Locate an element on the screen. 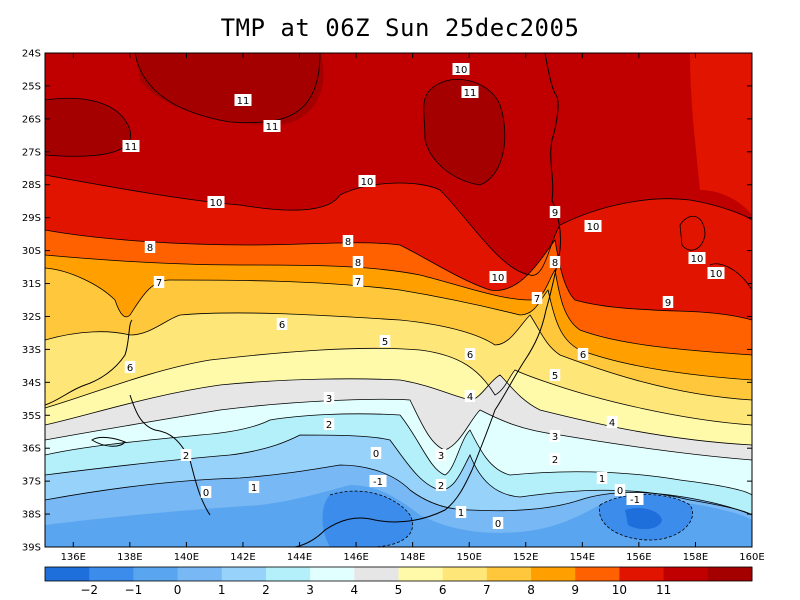 This screenshot has height=600, width=800. lon-tick-label: 144E is located at coordinates (299, 557).